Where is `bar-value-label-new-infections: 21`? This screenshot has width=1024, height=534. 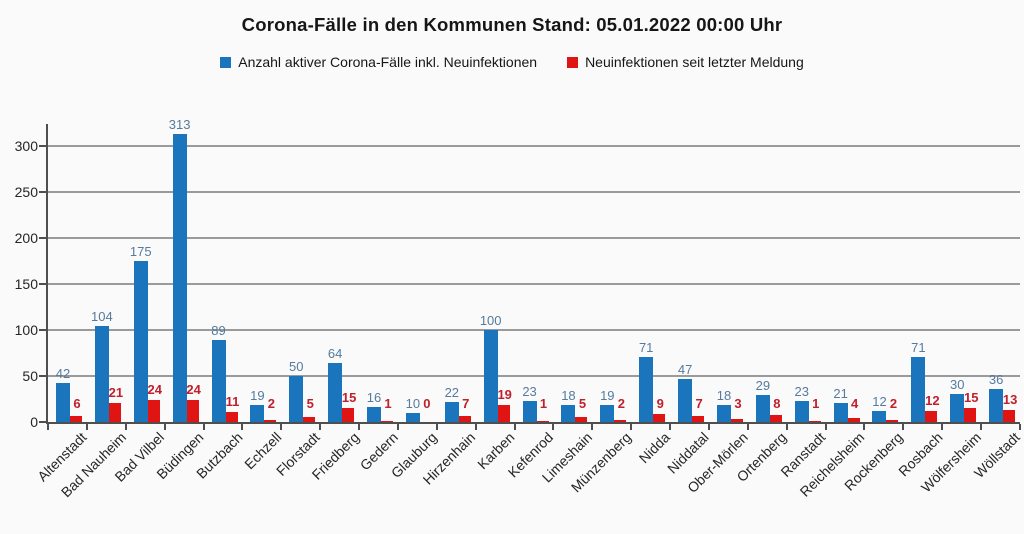 bar-value-label-new-infections: 21 is located at coordinates (116, 392).